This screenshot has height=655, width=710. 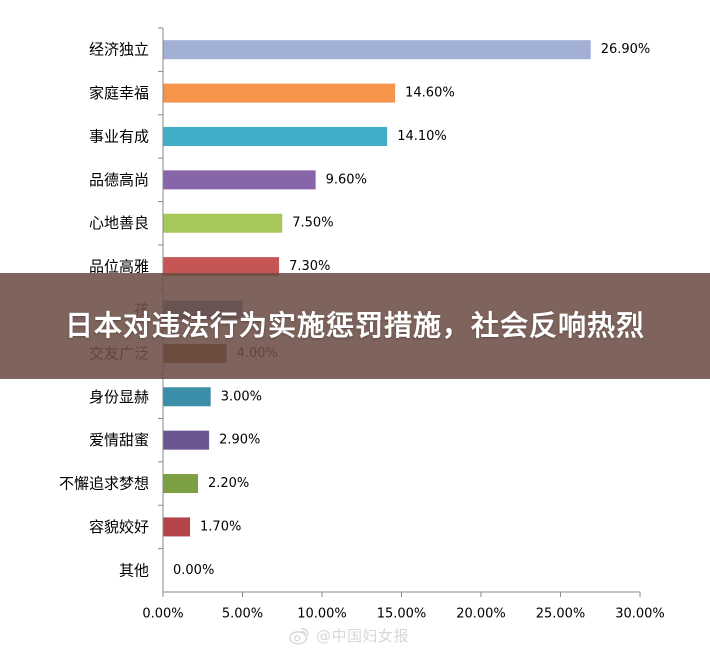 What do you see at coordinates (626, 49) in the screenshot?
I see `data-label-0: 26.90%` at bounding box center [626, 49].